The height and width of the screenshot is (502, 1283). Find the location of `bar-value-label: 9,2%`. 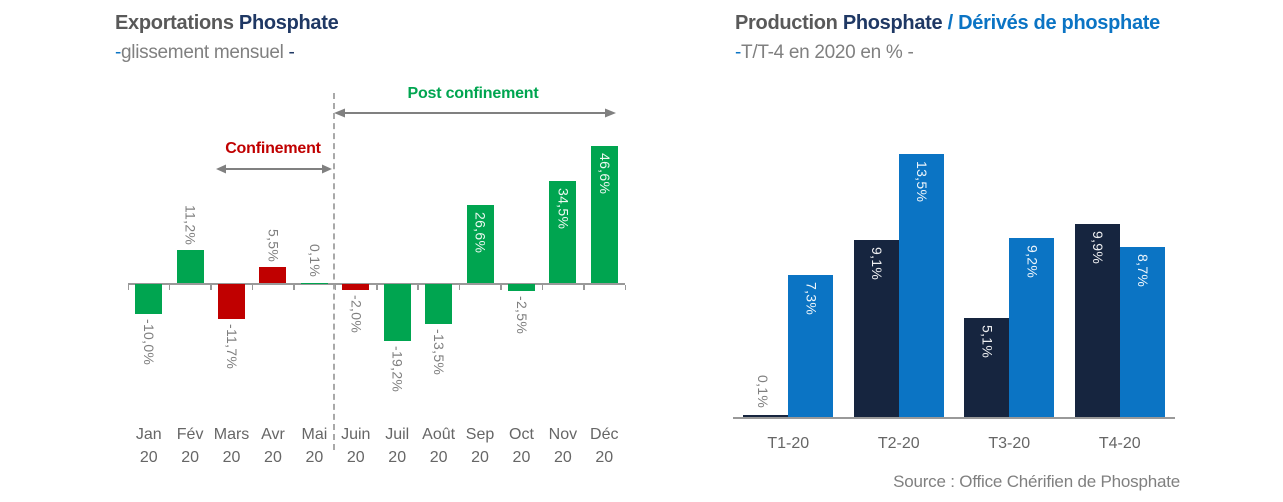

bar-value-label: 9,2% is located at coordinates (1032, 261).